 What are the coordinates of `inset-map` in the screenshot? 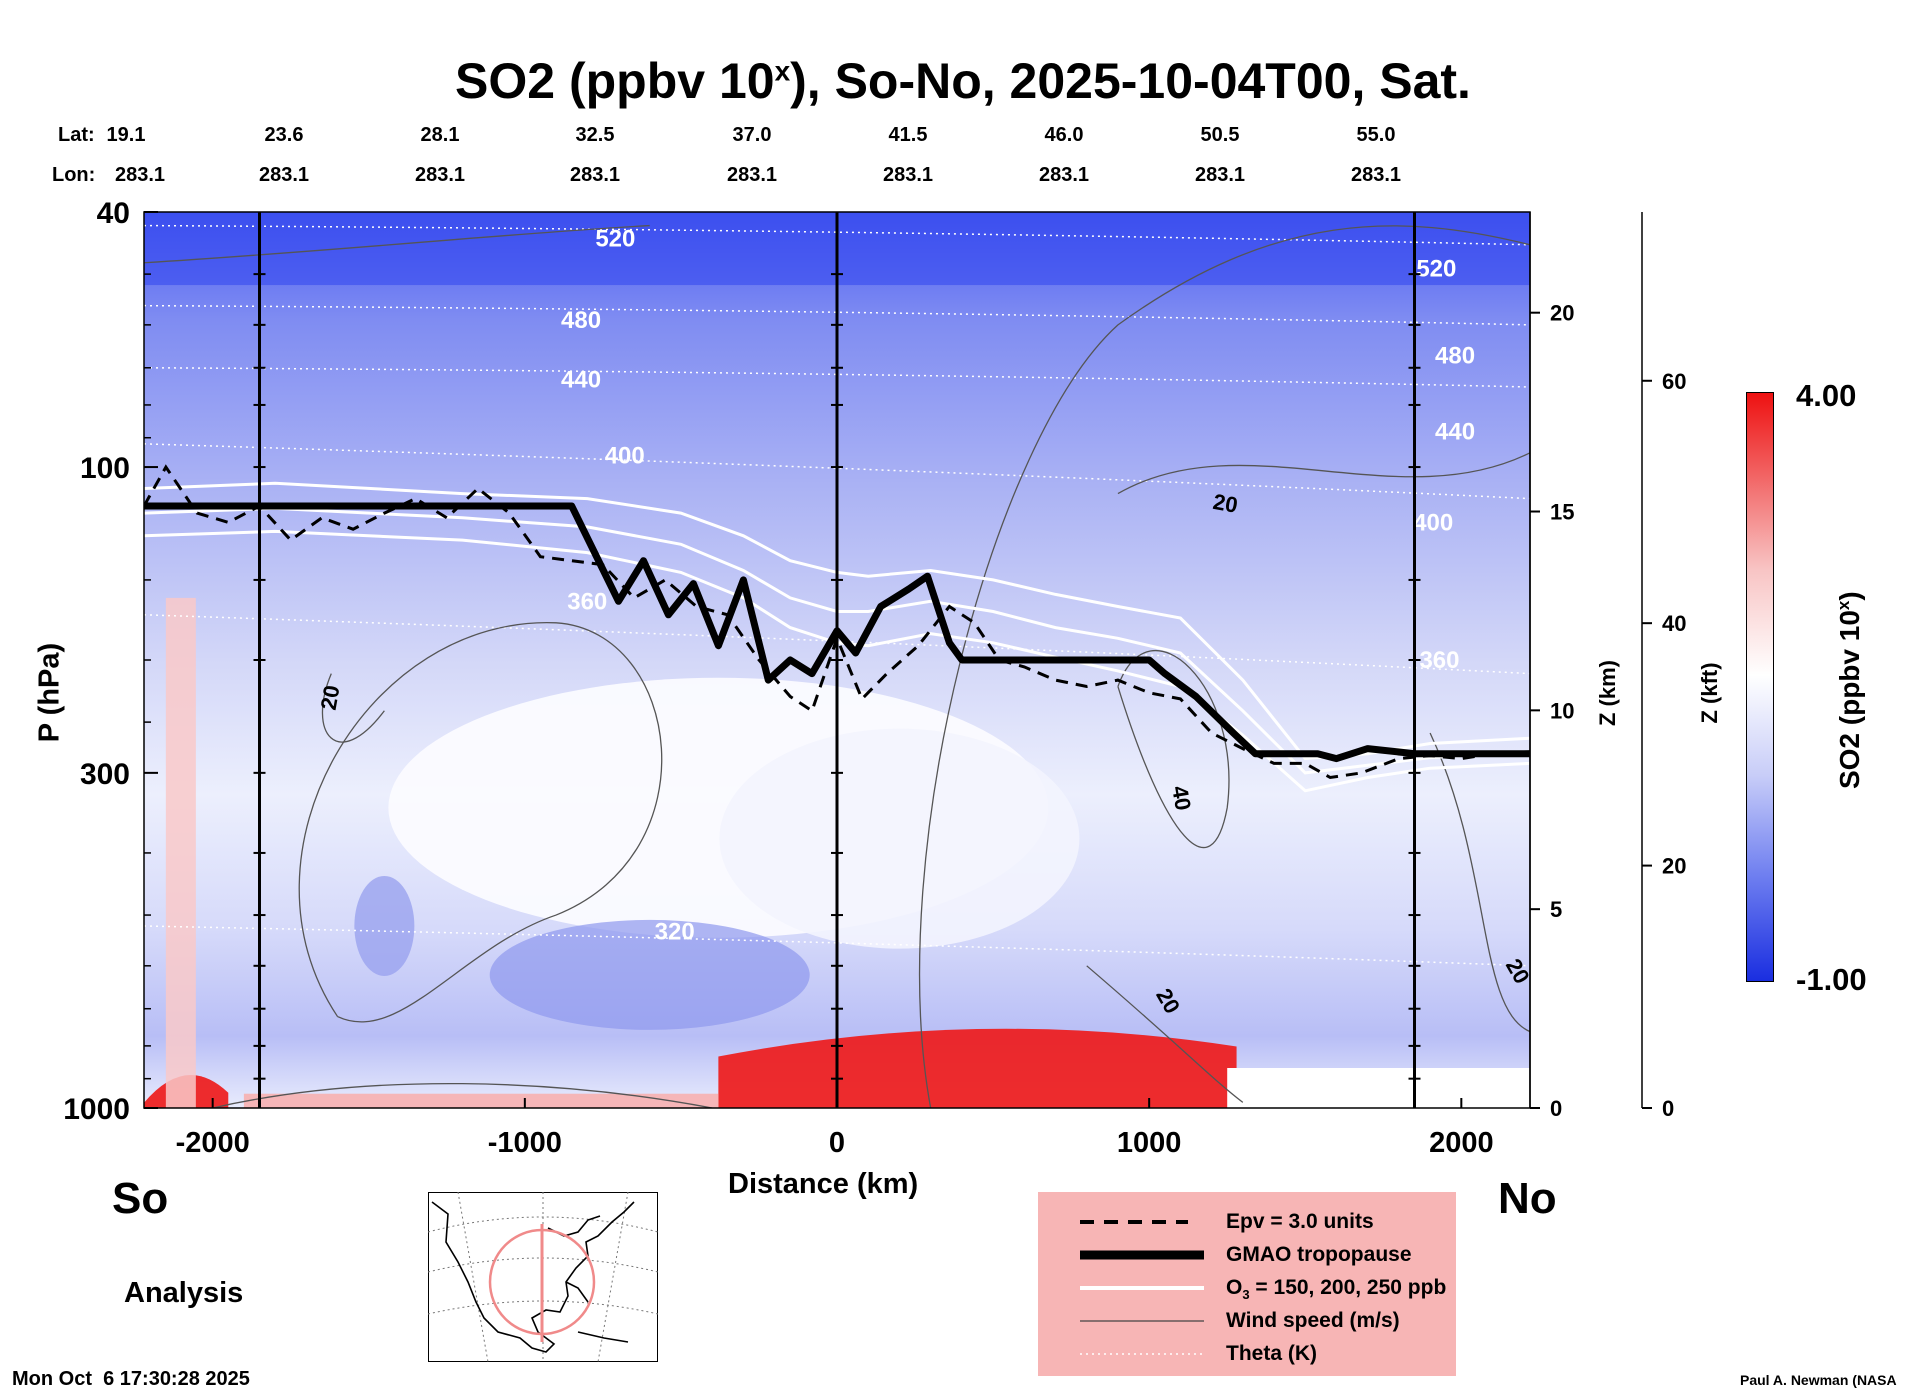 It's located at (543, 1277).